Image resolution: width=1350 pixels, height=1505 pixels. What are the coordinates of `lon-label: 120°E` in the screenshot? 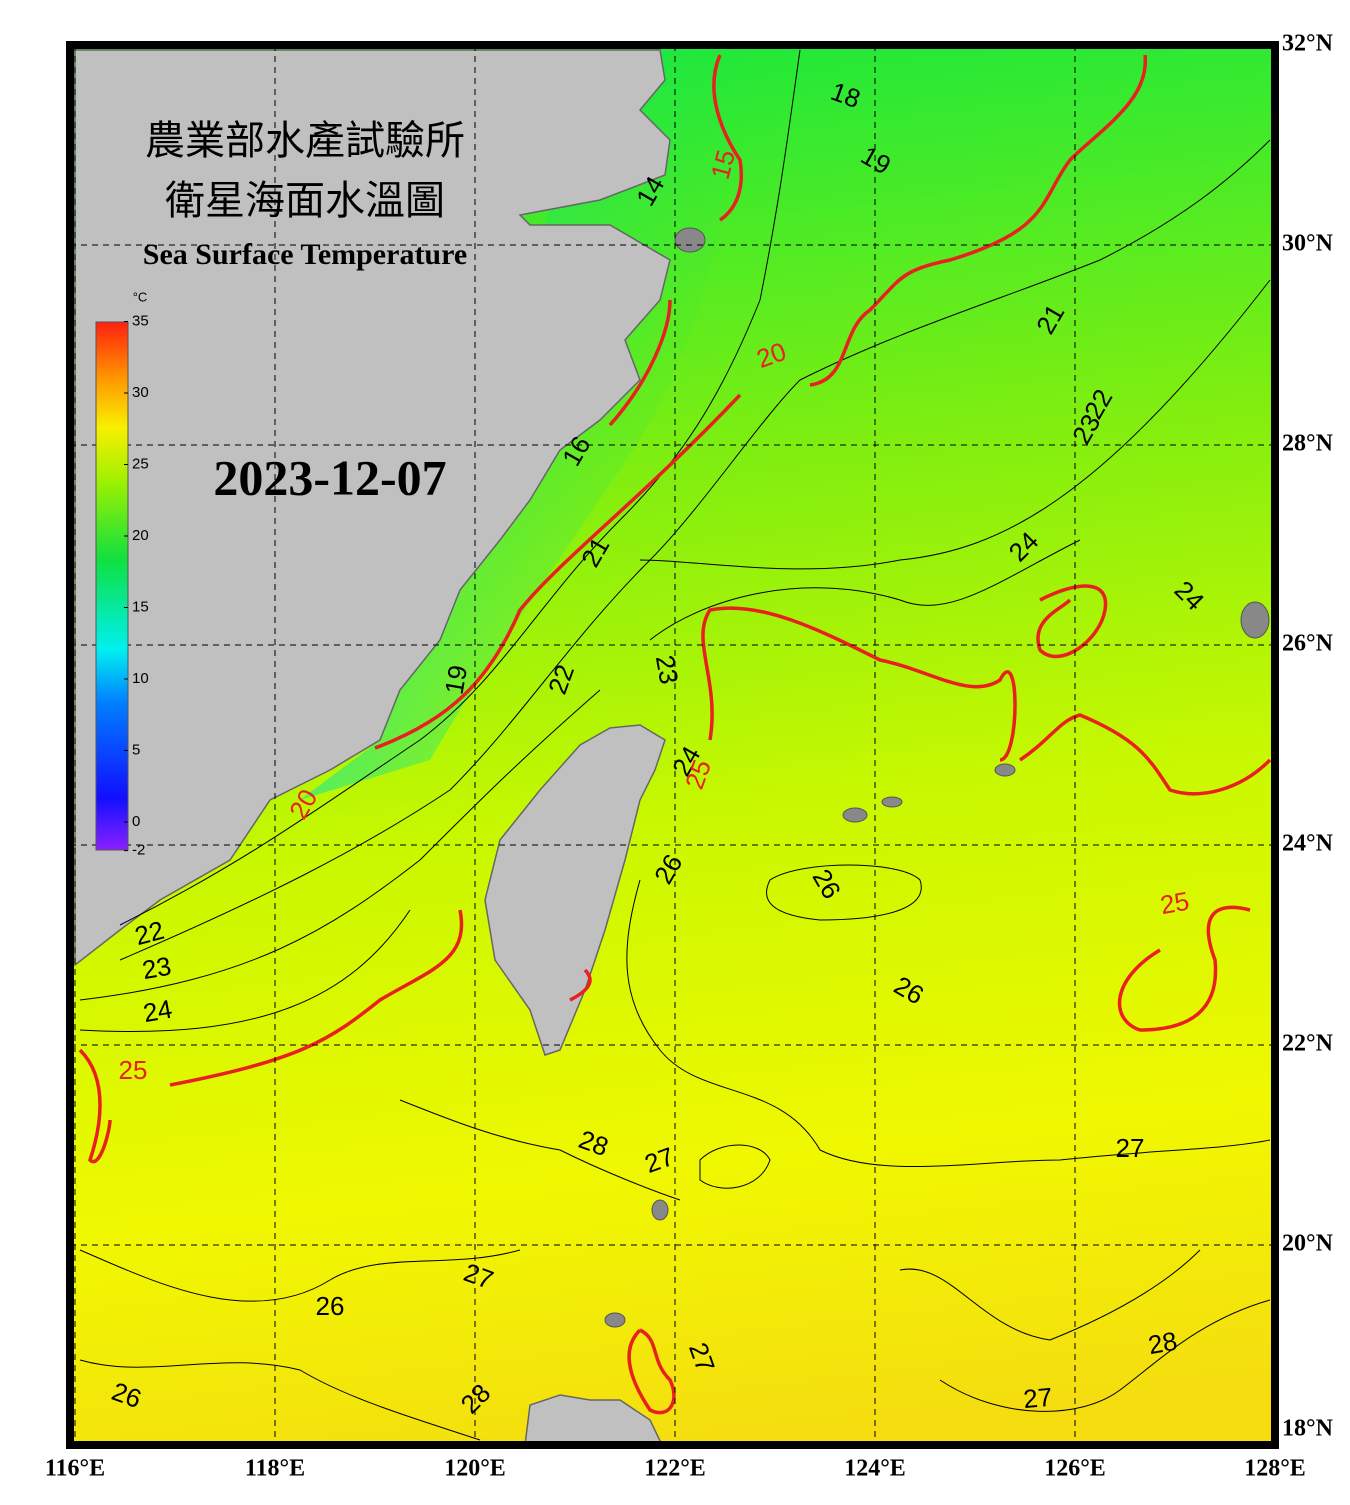 It's located at (475, 1469).